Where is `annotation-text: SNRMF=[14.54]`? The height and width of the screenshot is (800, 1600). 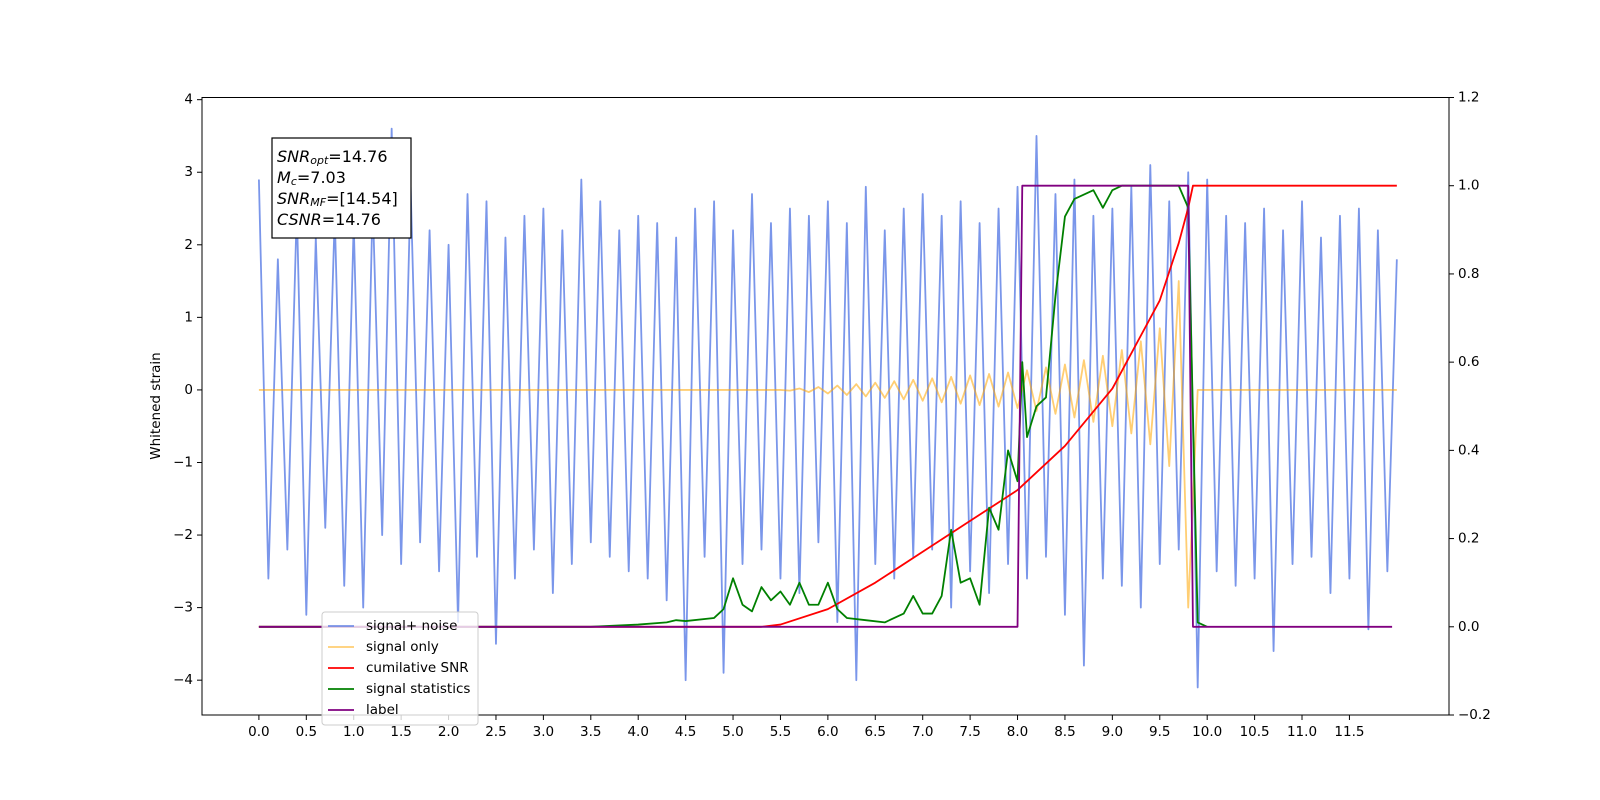
annotation-text: SNRMF=[14.54] is located at coordinates (337, 199).